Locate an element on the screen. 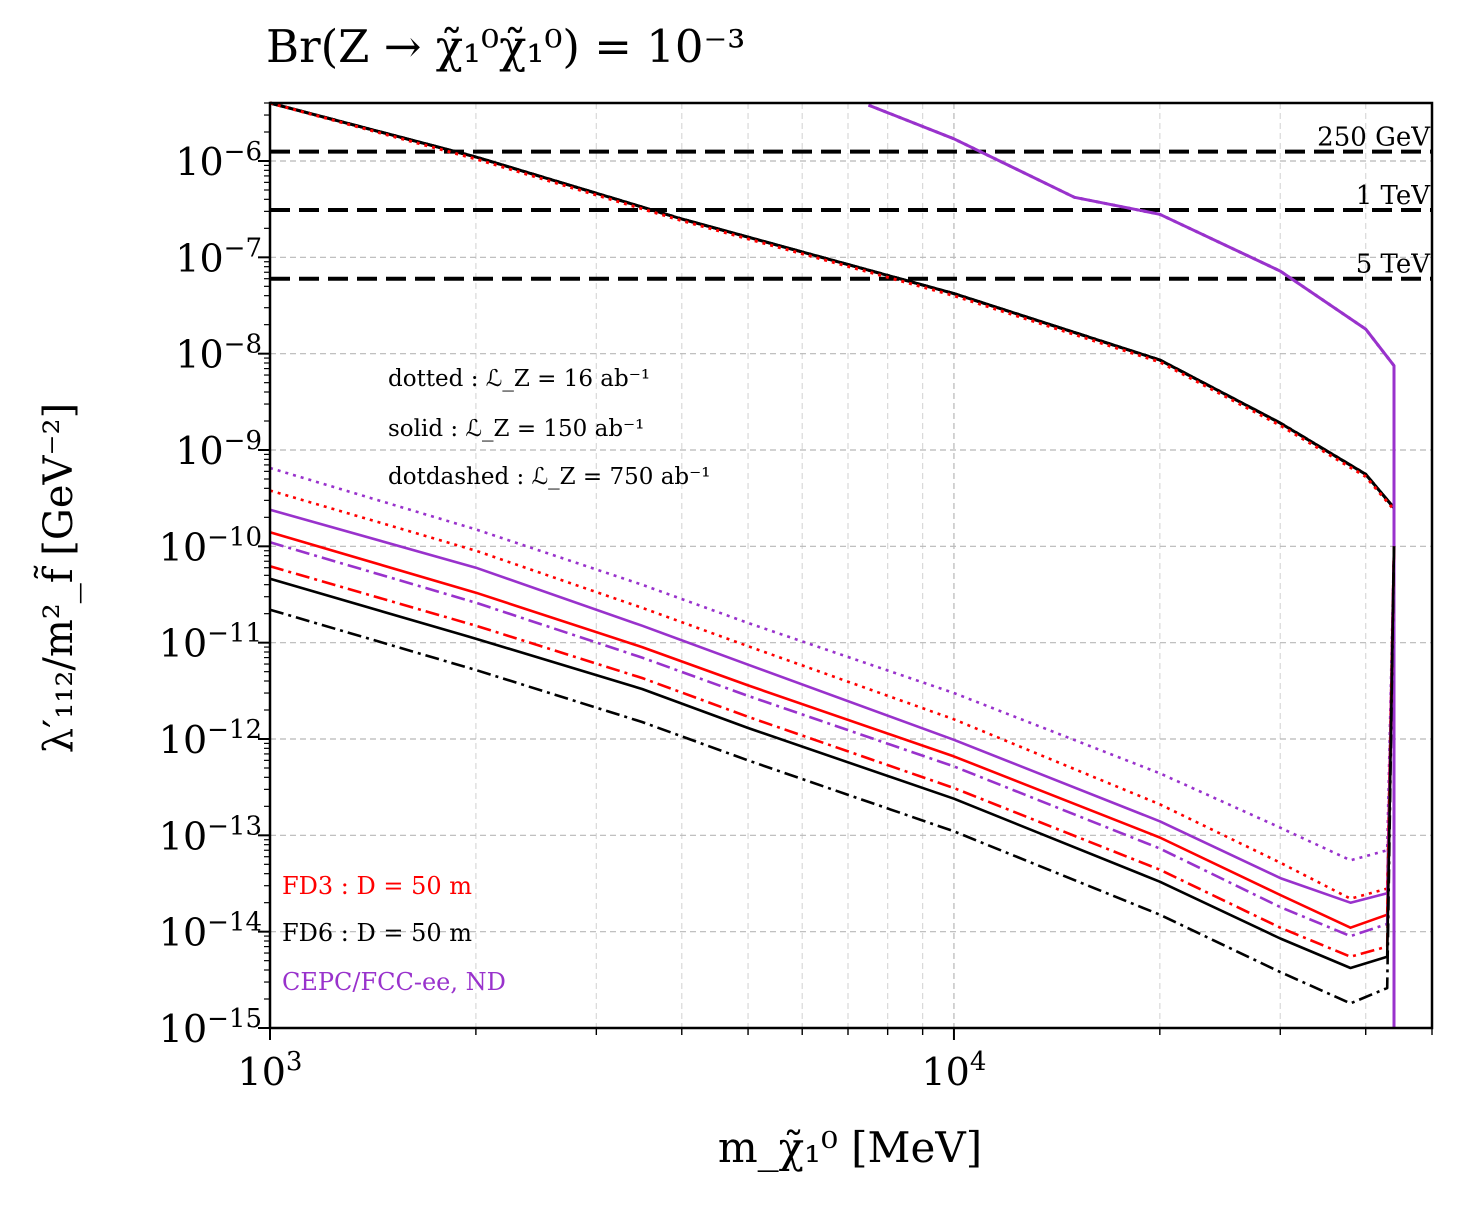 The height and width of the screenshot is (1221, 1464). y-tick-label: 10⁻¹⁴ is located at coordinates (210, 931).